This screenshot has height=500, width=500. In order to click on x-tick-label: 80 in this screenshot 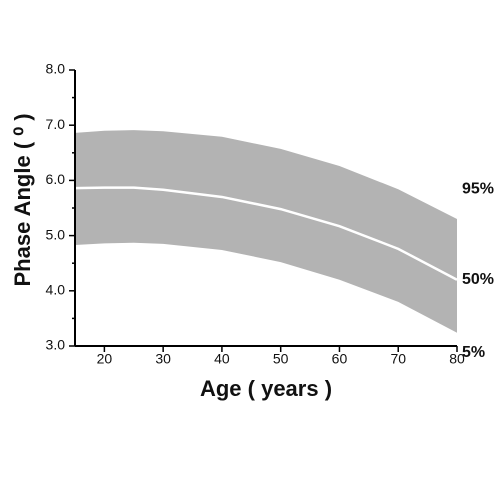, I will do `click(457, 359)`.